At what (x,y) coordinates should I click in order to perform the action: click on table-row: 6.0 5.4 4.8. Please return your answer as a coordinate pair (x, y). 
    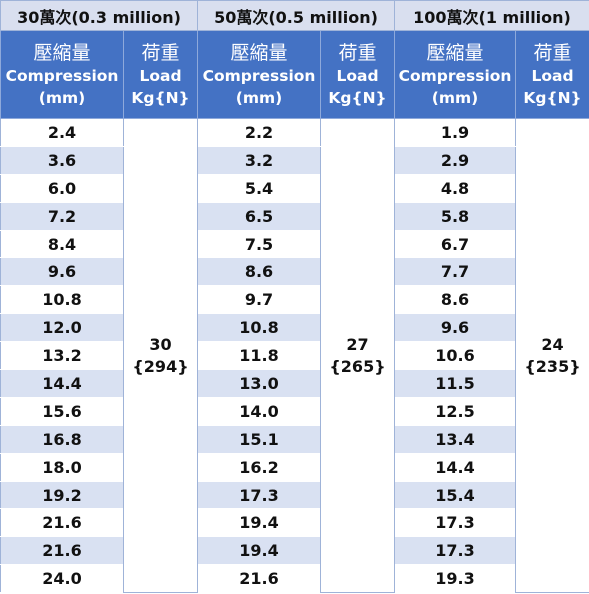
    Looking at the image, I should click on (294, 188).